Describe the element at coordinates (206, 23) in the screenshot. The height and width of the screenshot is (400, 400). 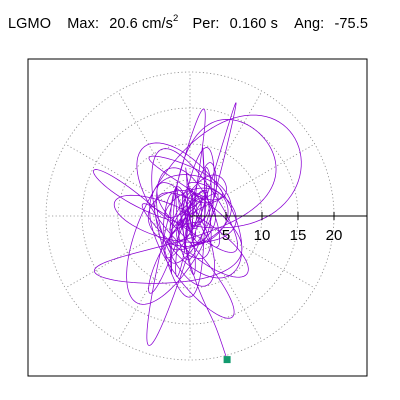
I see `period-label: Per:` at that location.